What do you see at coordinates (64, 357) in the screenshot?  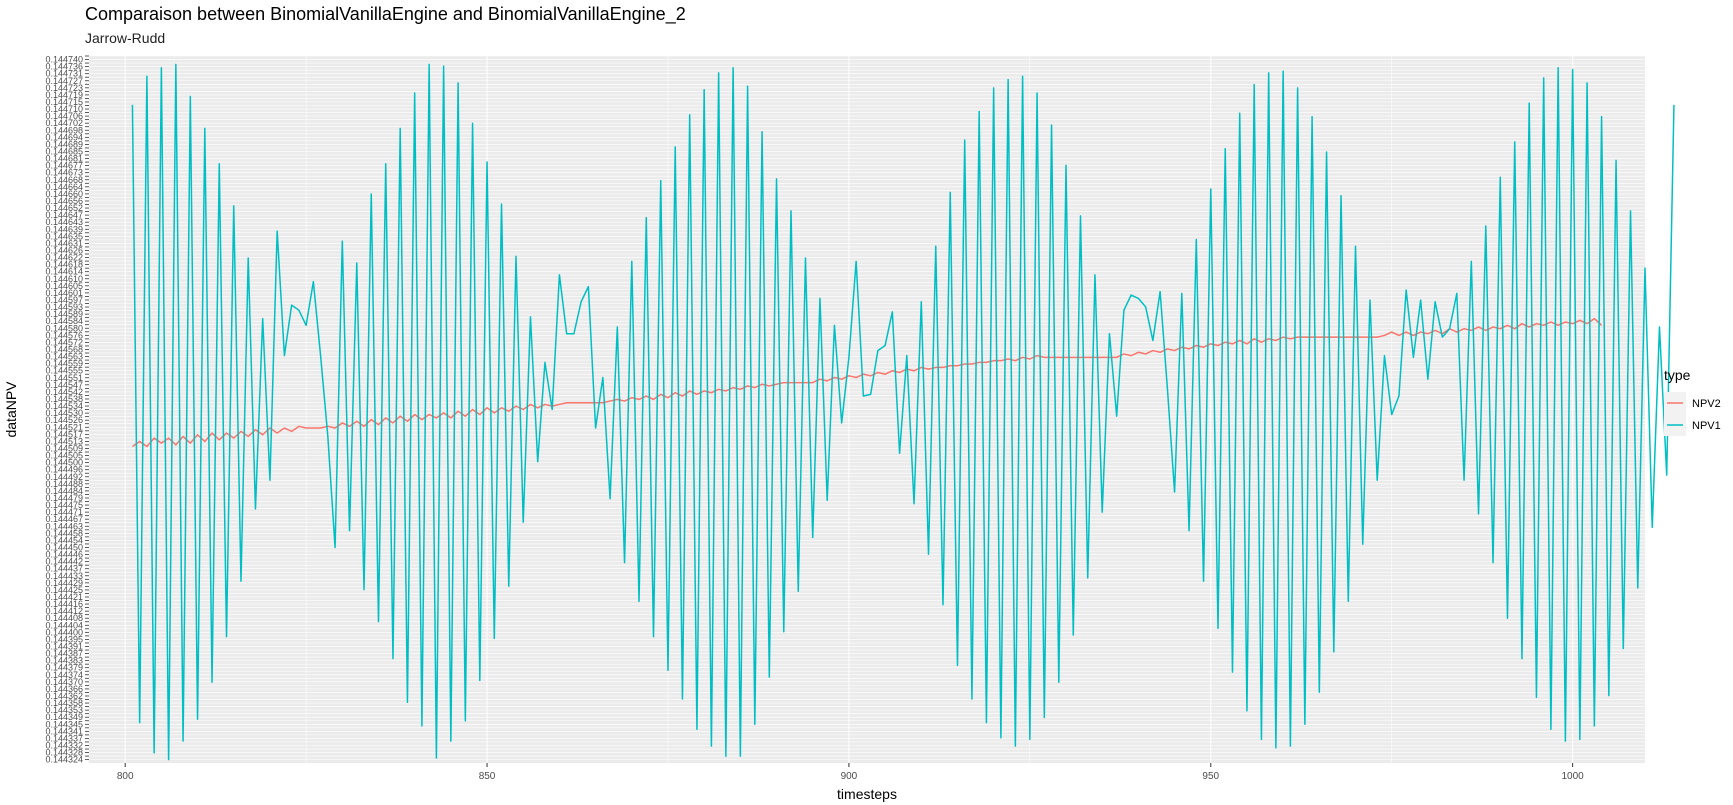 I see `y-tick-label: 0.144563` at bounding box center [64, 357].